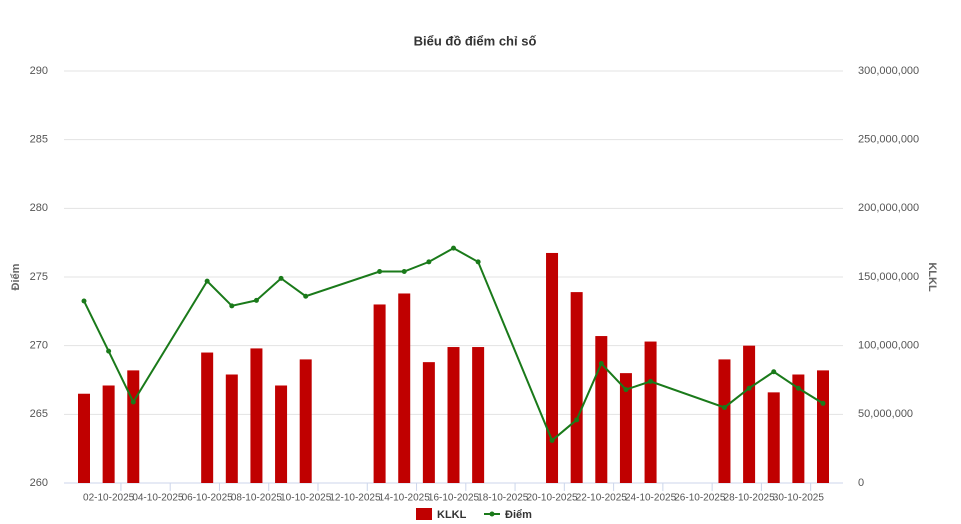 This screenshot has height=524, width=961. I want to click on y2-tick-label: 200,000,000, so click(888, 208).